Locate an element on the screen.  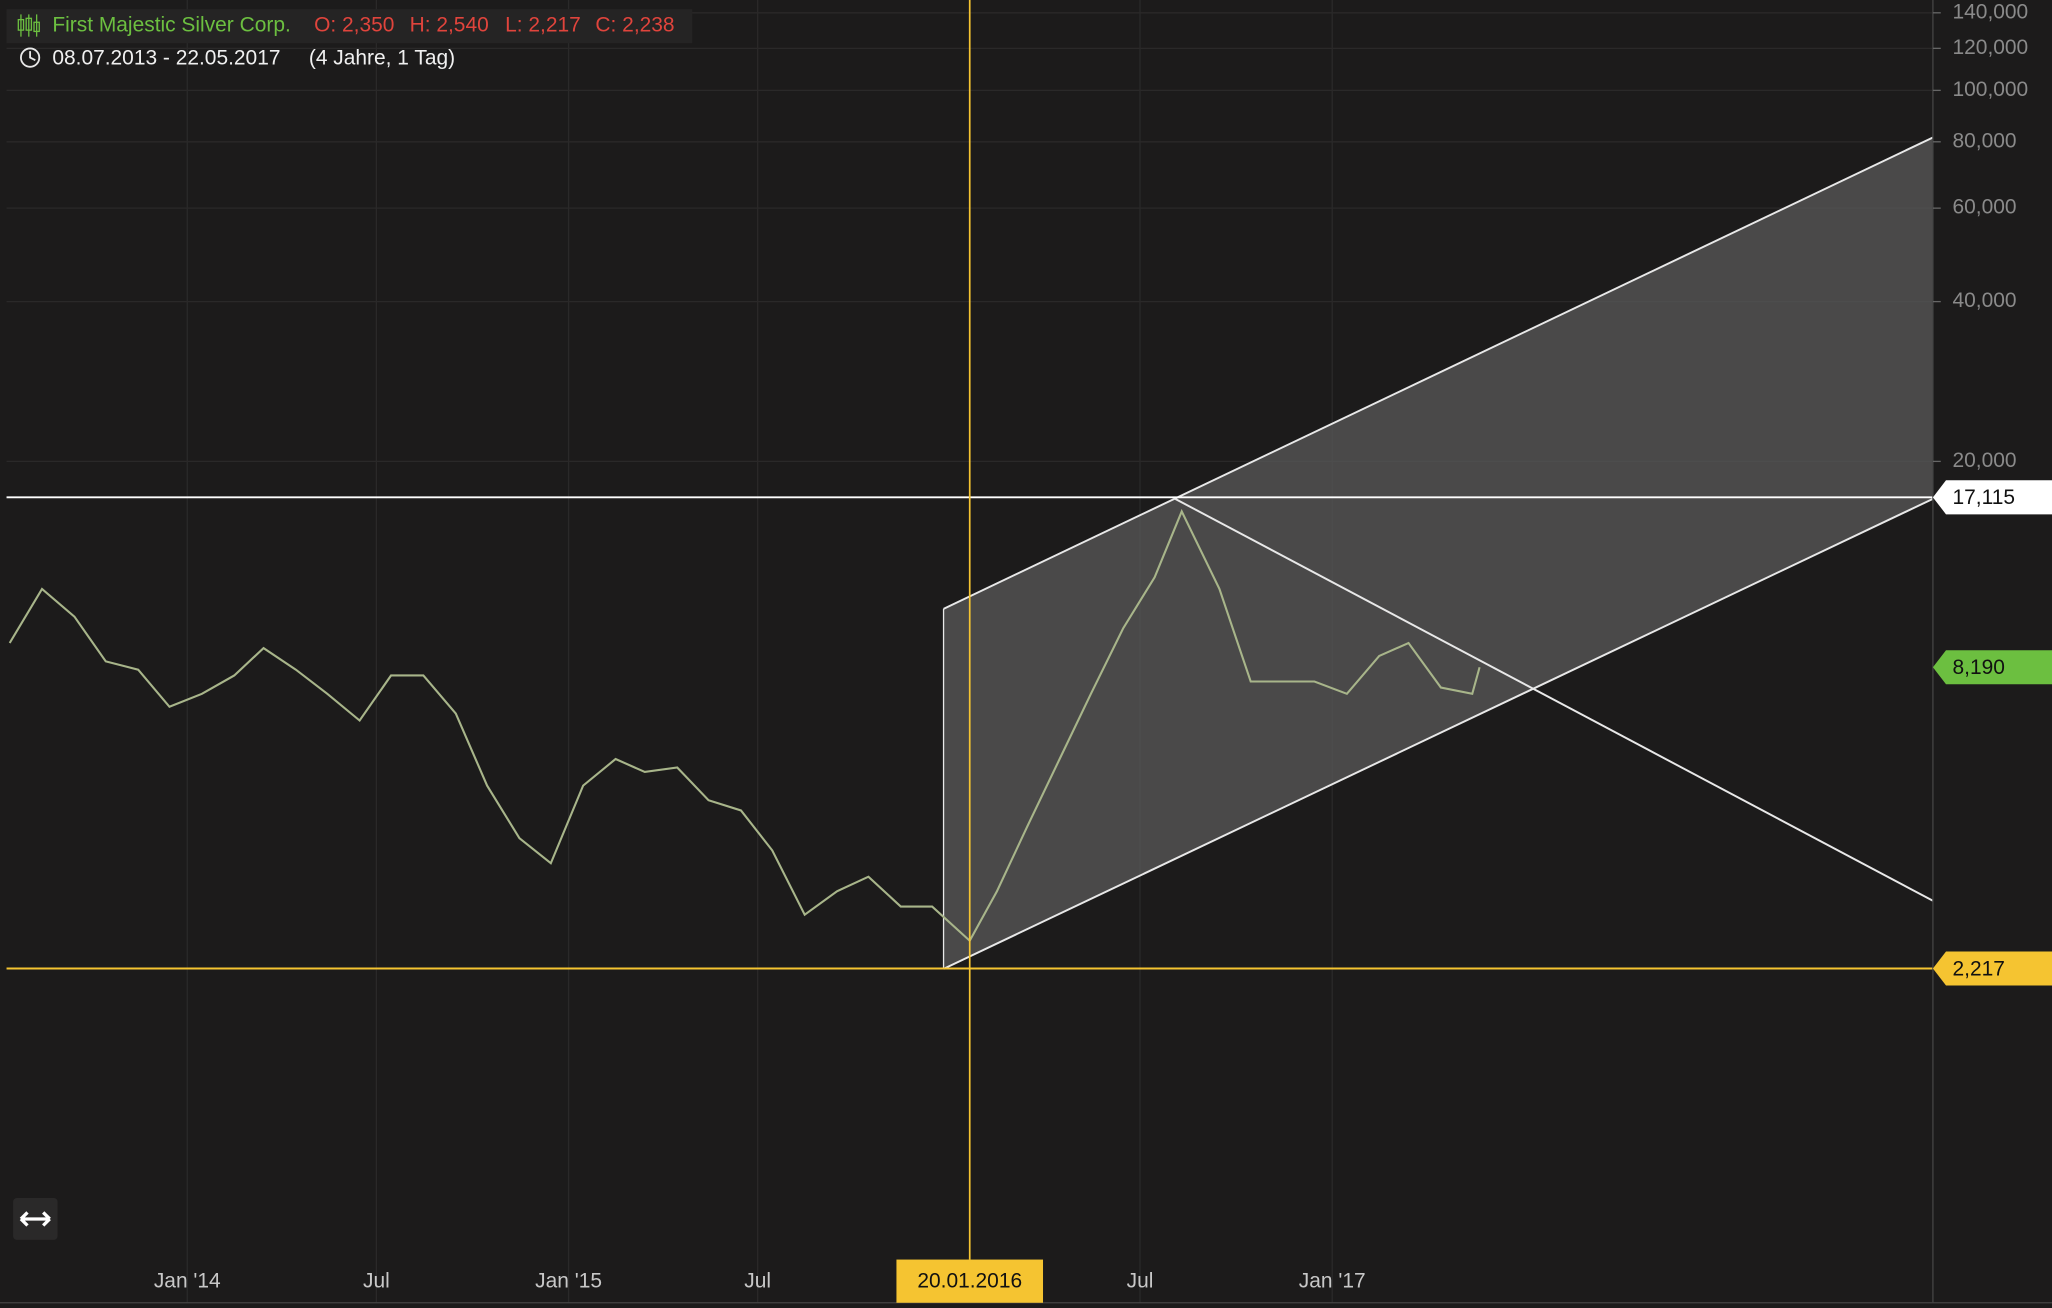
high: H: 2,540 is located at coordinates (449, 25).